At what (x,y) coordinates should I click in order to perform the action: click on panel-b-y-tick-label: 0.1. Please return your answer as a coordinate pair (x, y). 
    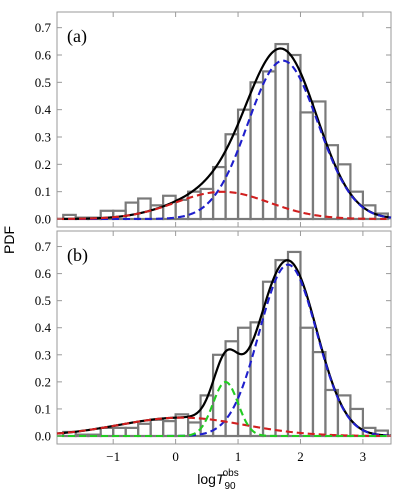
    Looking at the image, I should click on (43, 408).